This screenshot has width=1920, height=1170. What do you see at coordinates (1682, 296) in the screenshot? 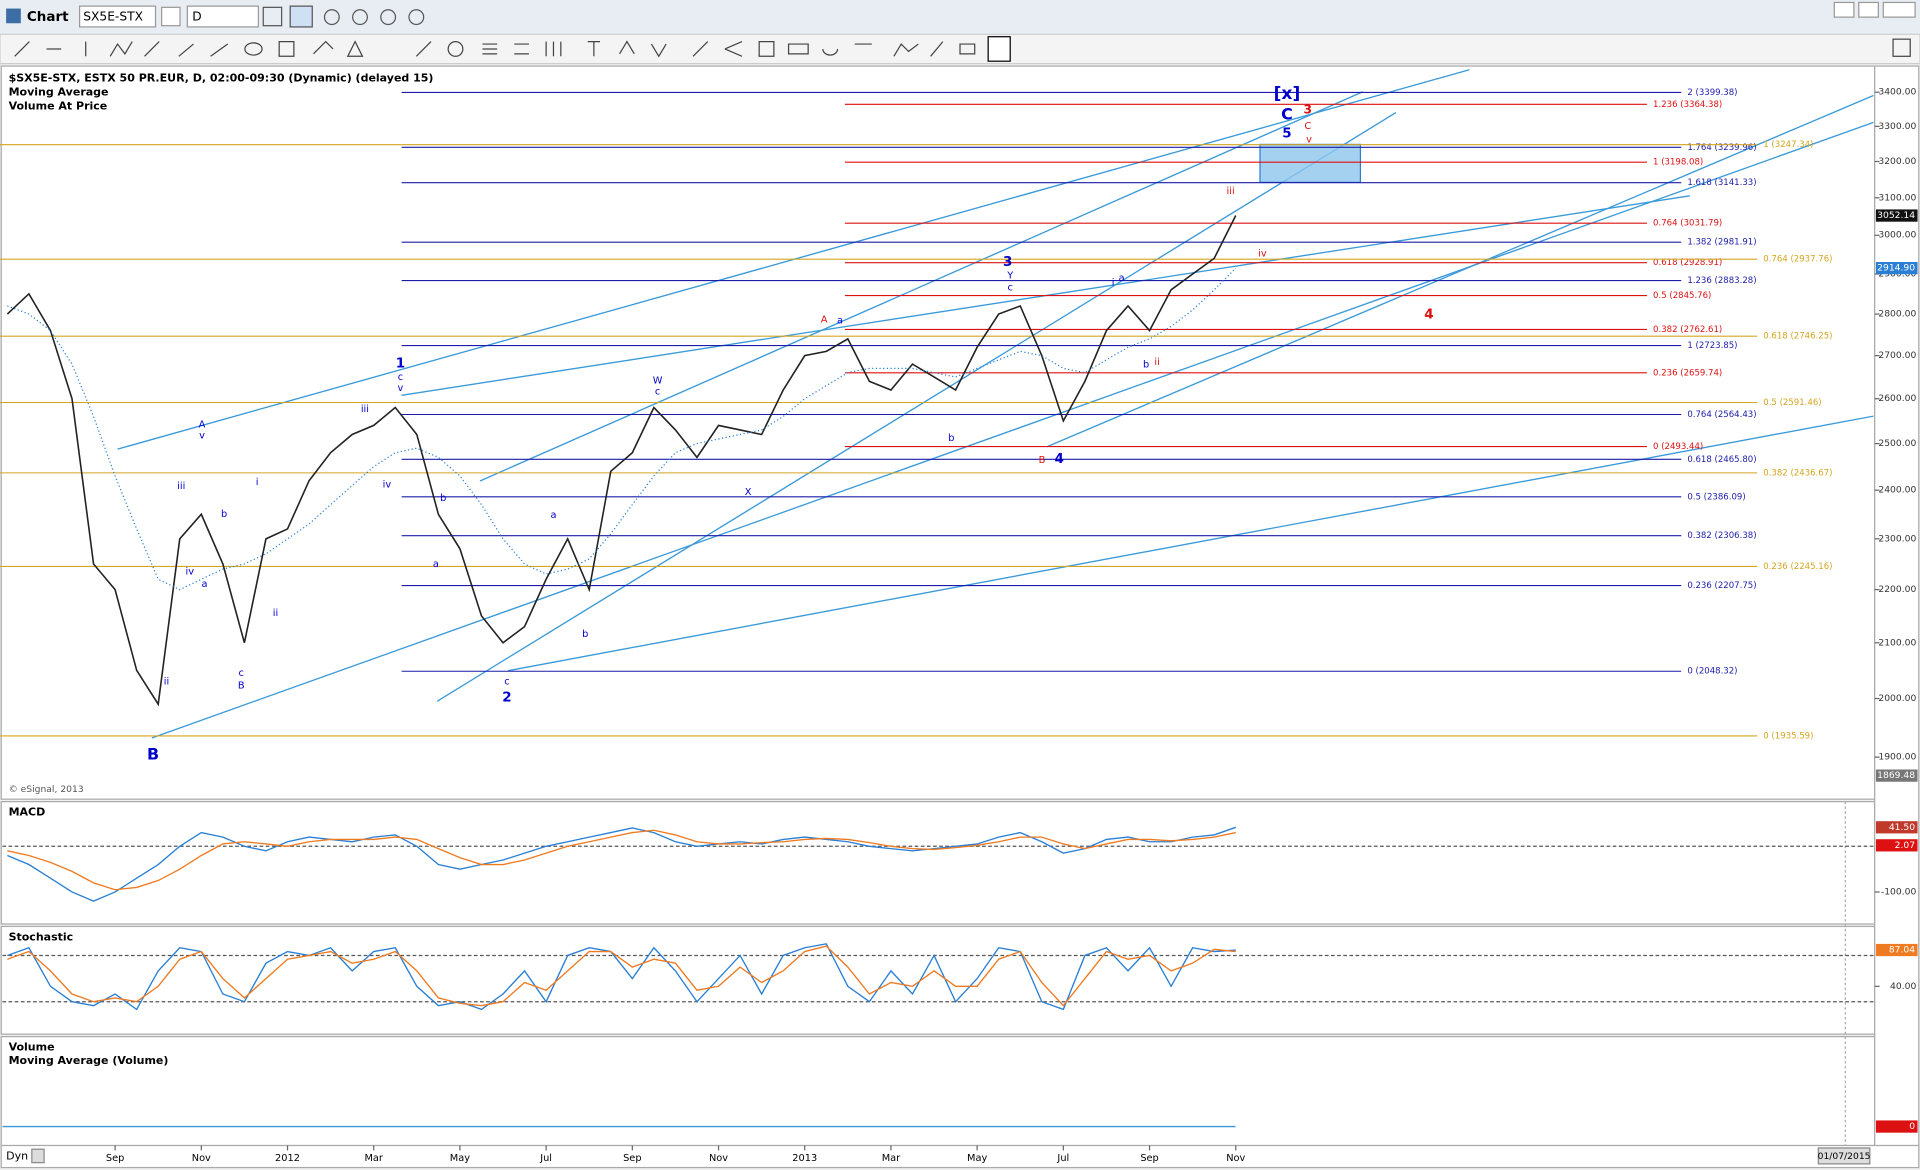
I see `fib-label: 0.5 (2845.76)` at bounding box center [1682, 296].